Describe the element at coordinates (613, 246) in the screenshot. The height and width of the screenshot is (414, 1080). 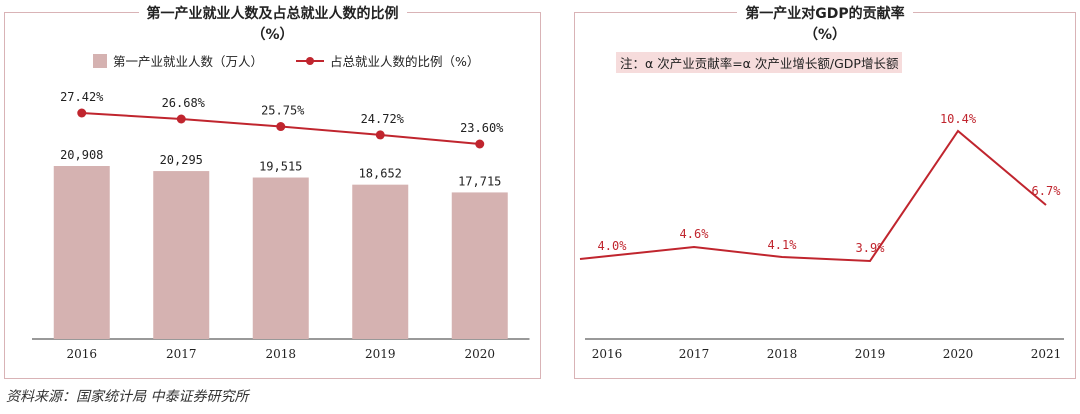
I see `gdp-point-label: 4.0%` at that location.